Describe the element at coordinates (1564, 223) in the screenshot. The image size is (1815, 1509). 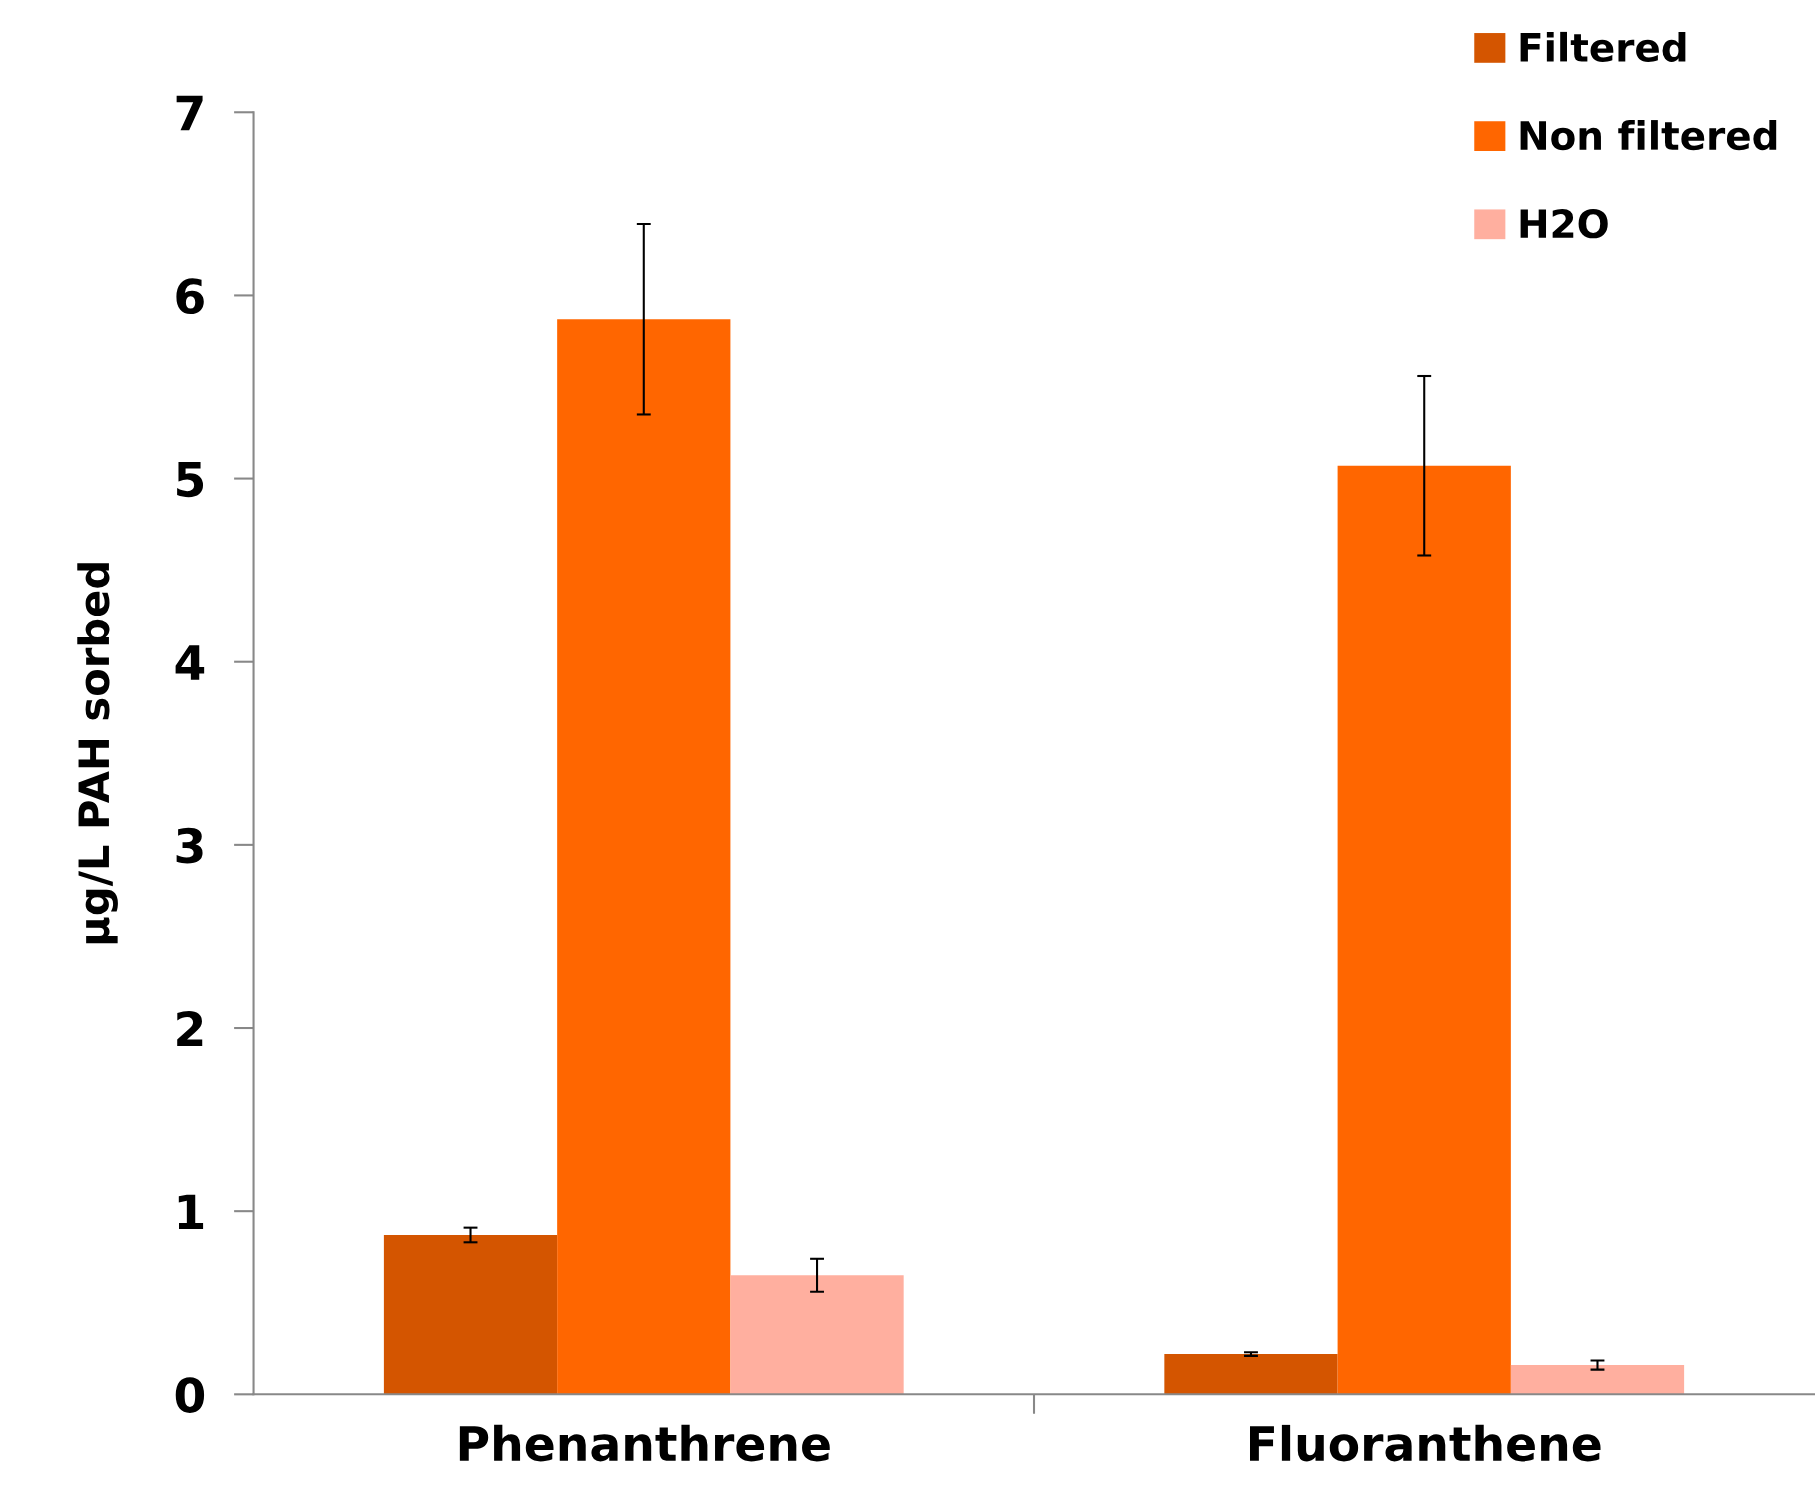
I see `legend-label: H2O` at that location.